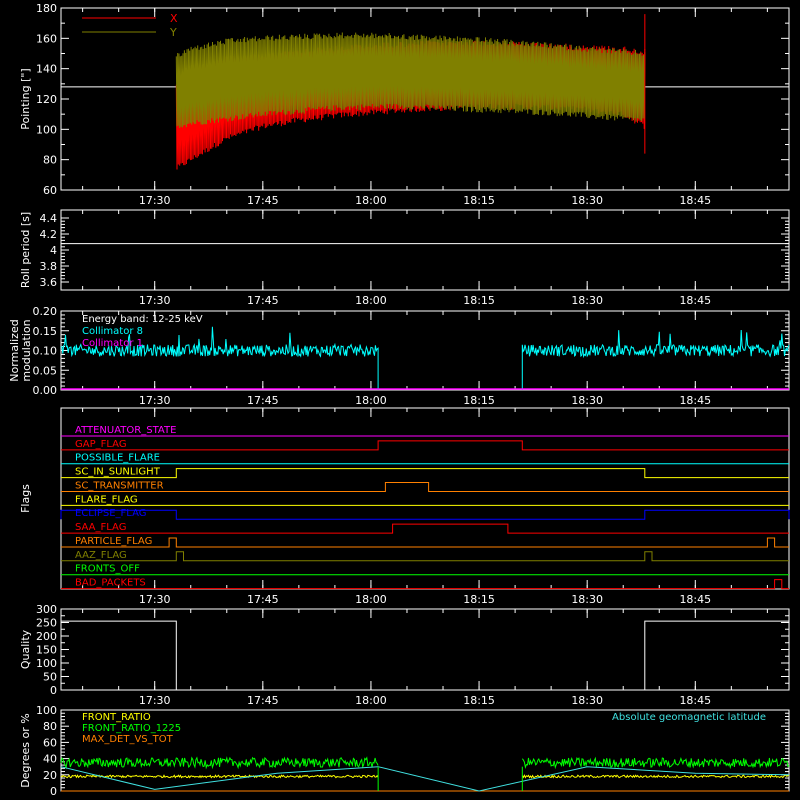  What do you see at coordinates (25, 649) in the screenshot?
I see `quality-y-axis-label: Quality` at bounding box center [25, 649].